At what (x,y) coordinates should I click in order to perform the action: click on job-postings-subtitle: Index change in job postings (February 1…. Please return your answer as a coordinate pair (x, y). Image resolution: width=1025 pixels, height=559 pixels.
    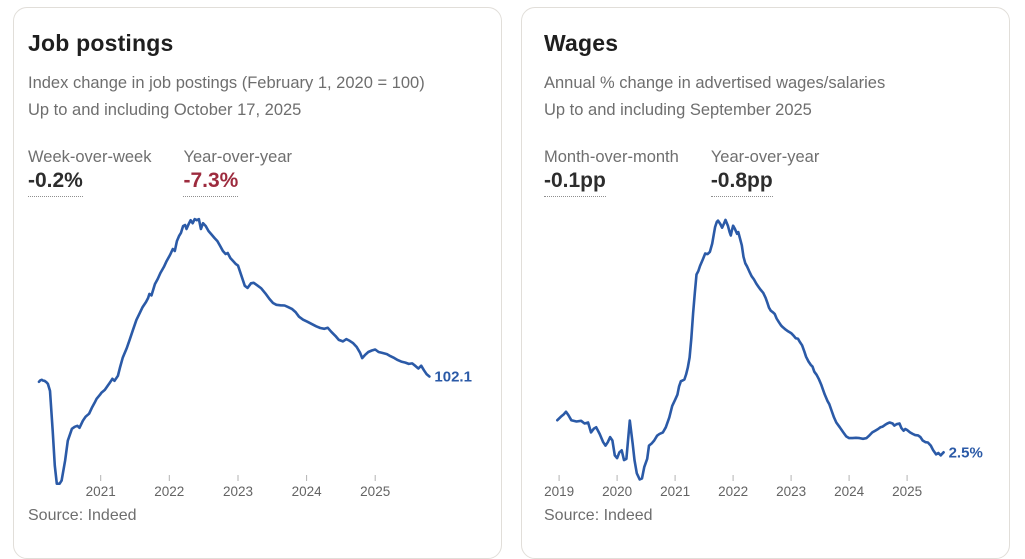
    Looking at the image, I should click on (264, 97).